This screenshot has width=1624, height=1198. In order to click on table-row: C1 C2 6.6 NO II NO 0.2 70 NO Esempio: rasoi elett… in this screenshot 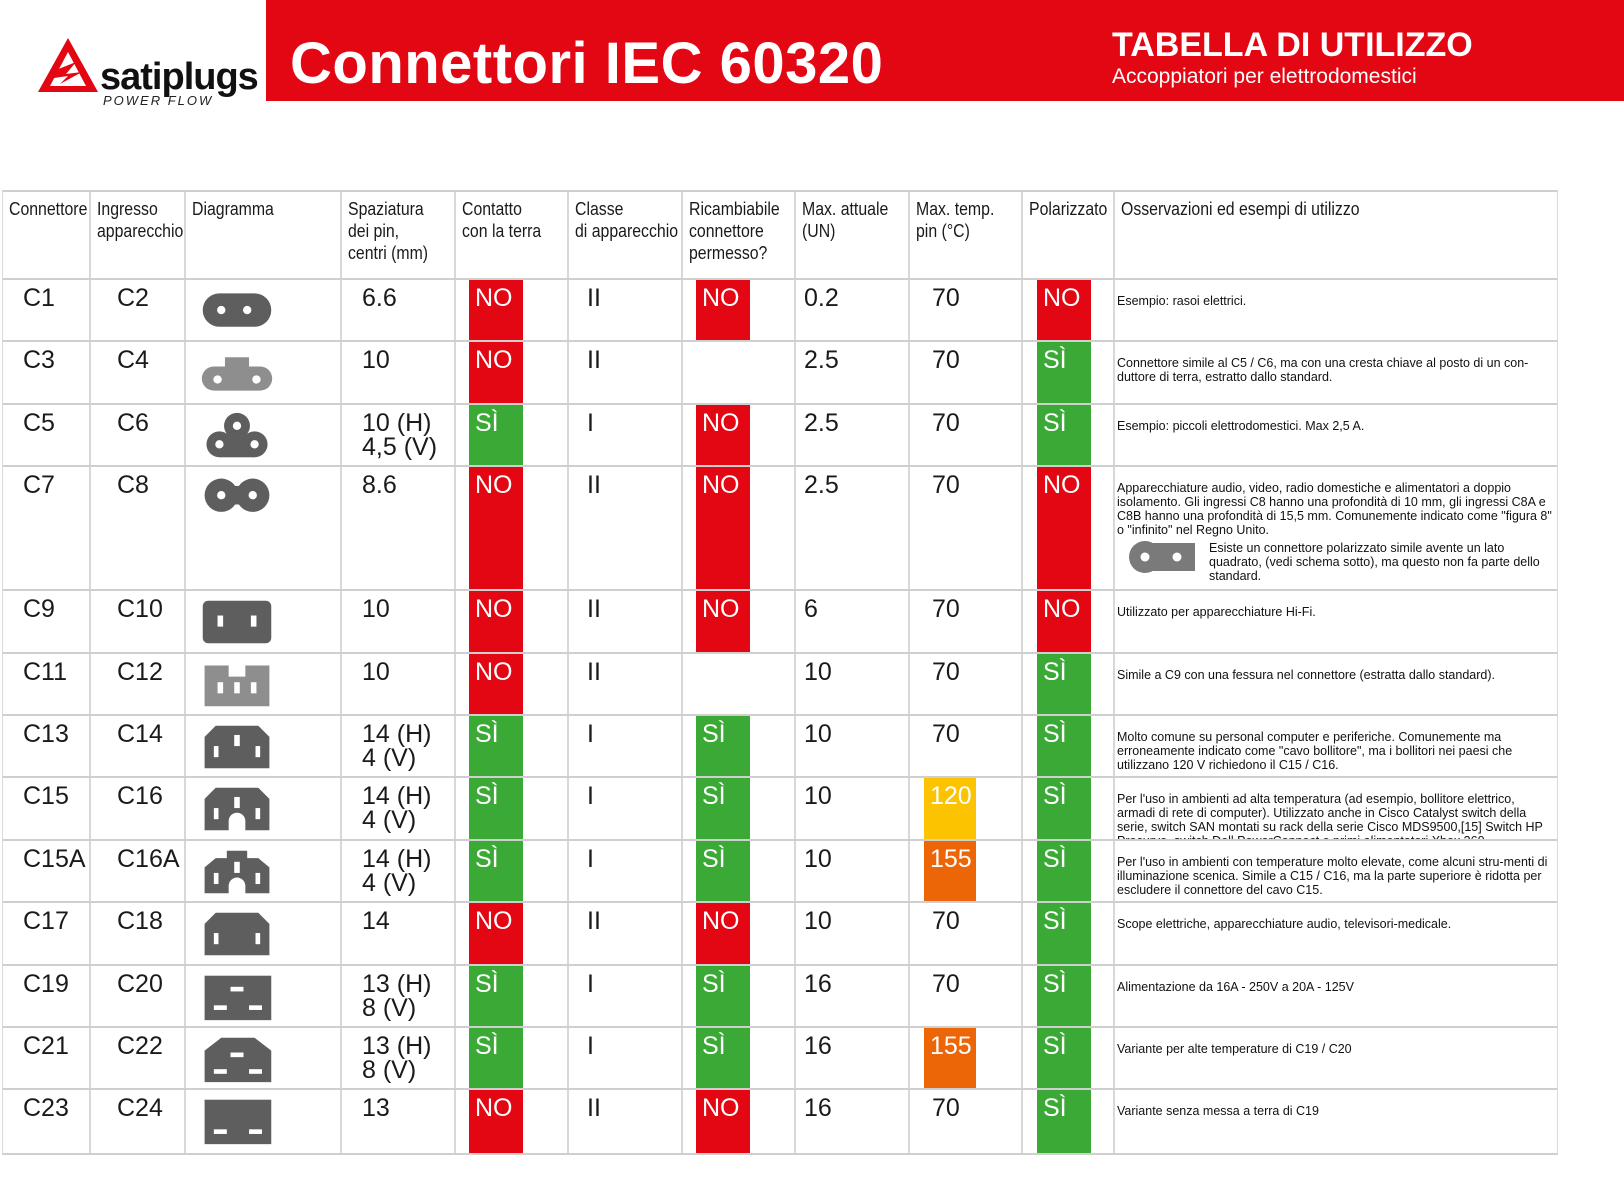, I will do `click(780, 311)`.